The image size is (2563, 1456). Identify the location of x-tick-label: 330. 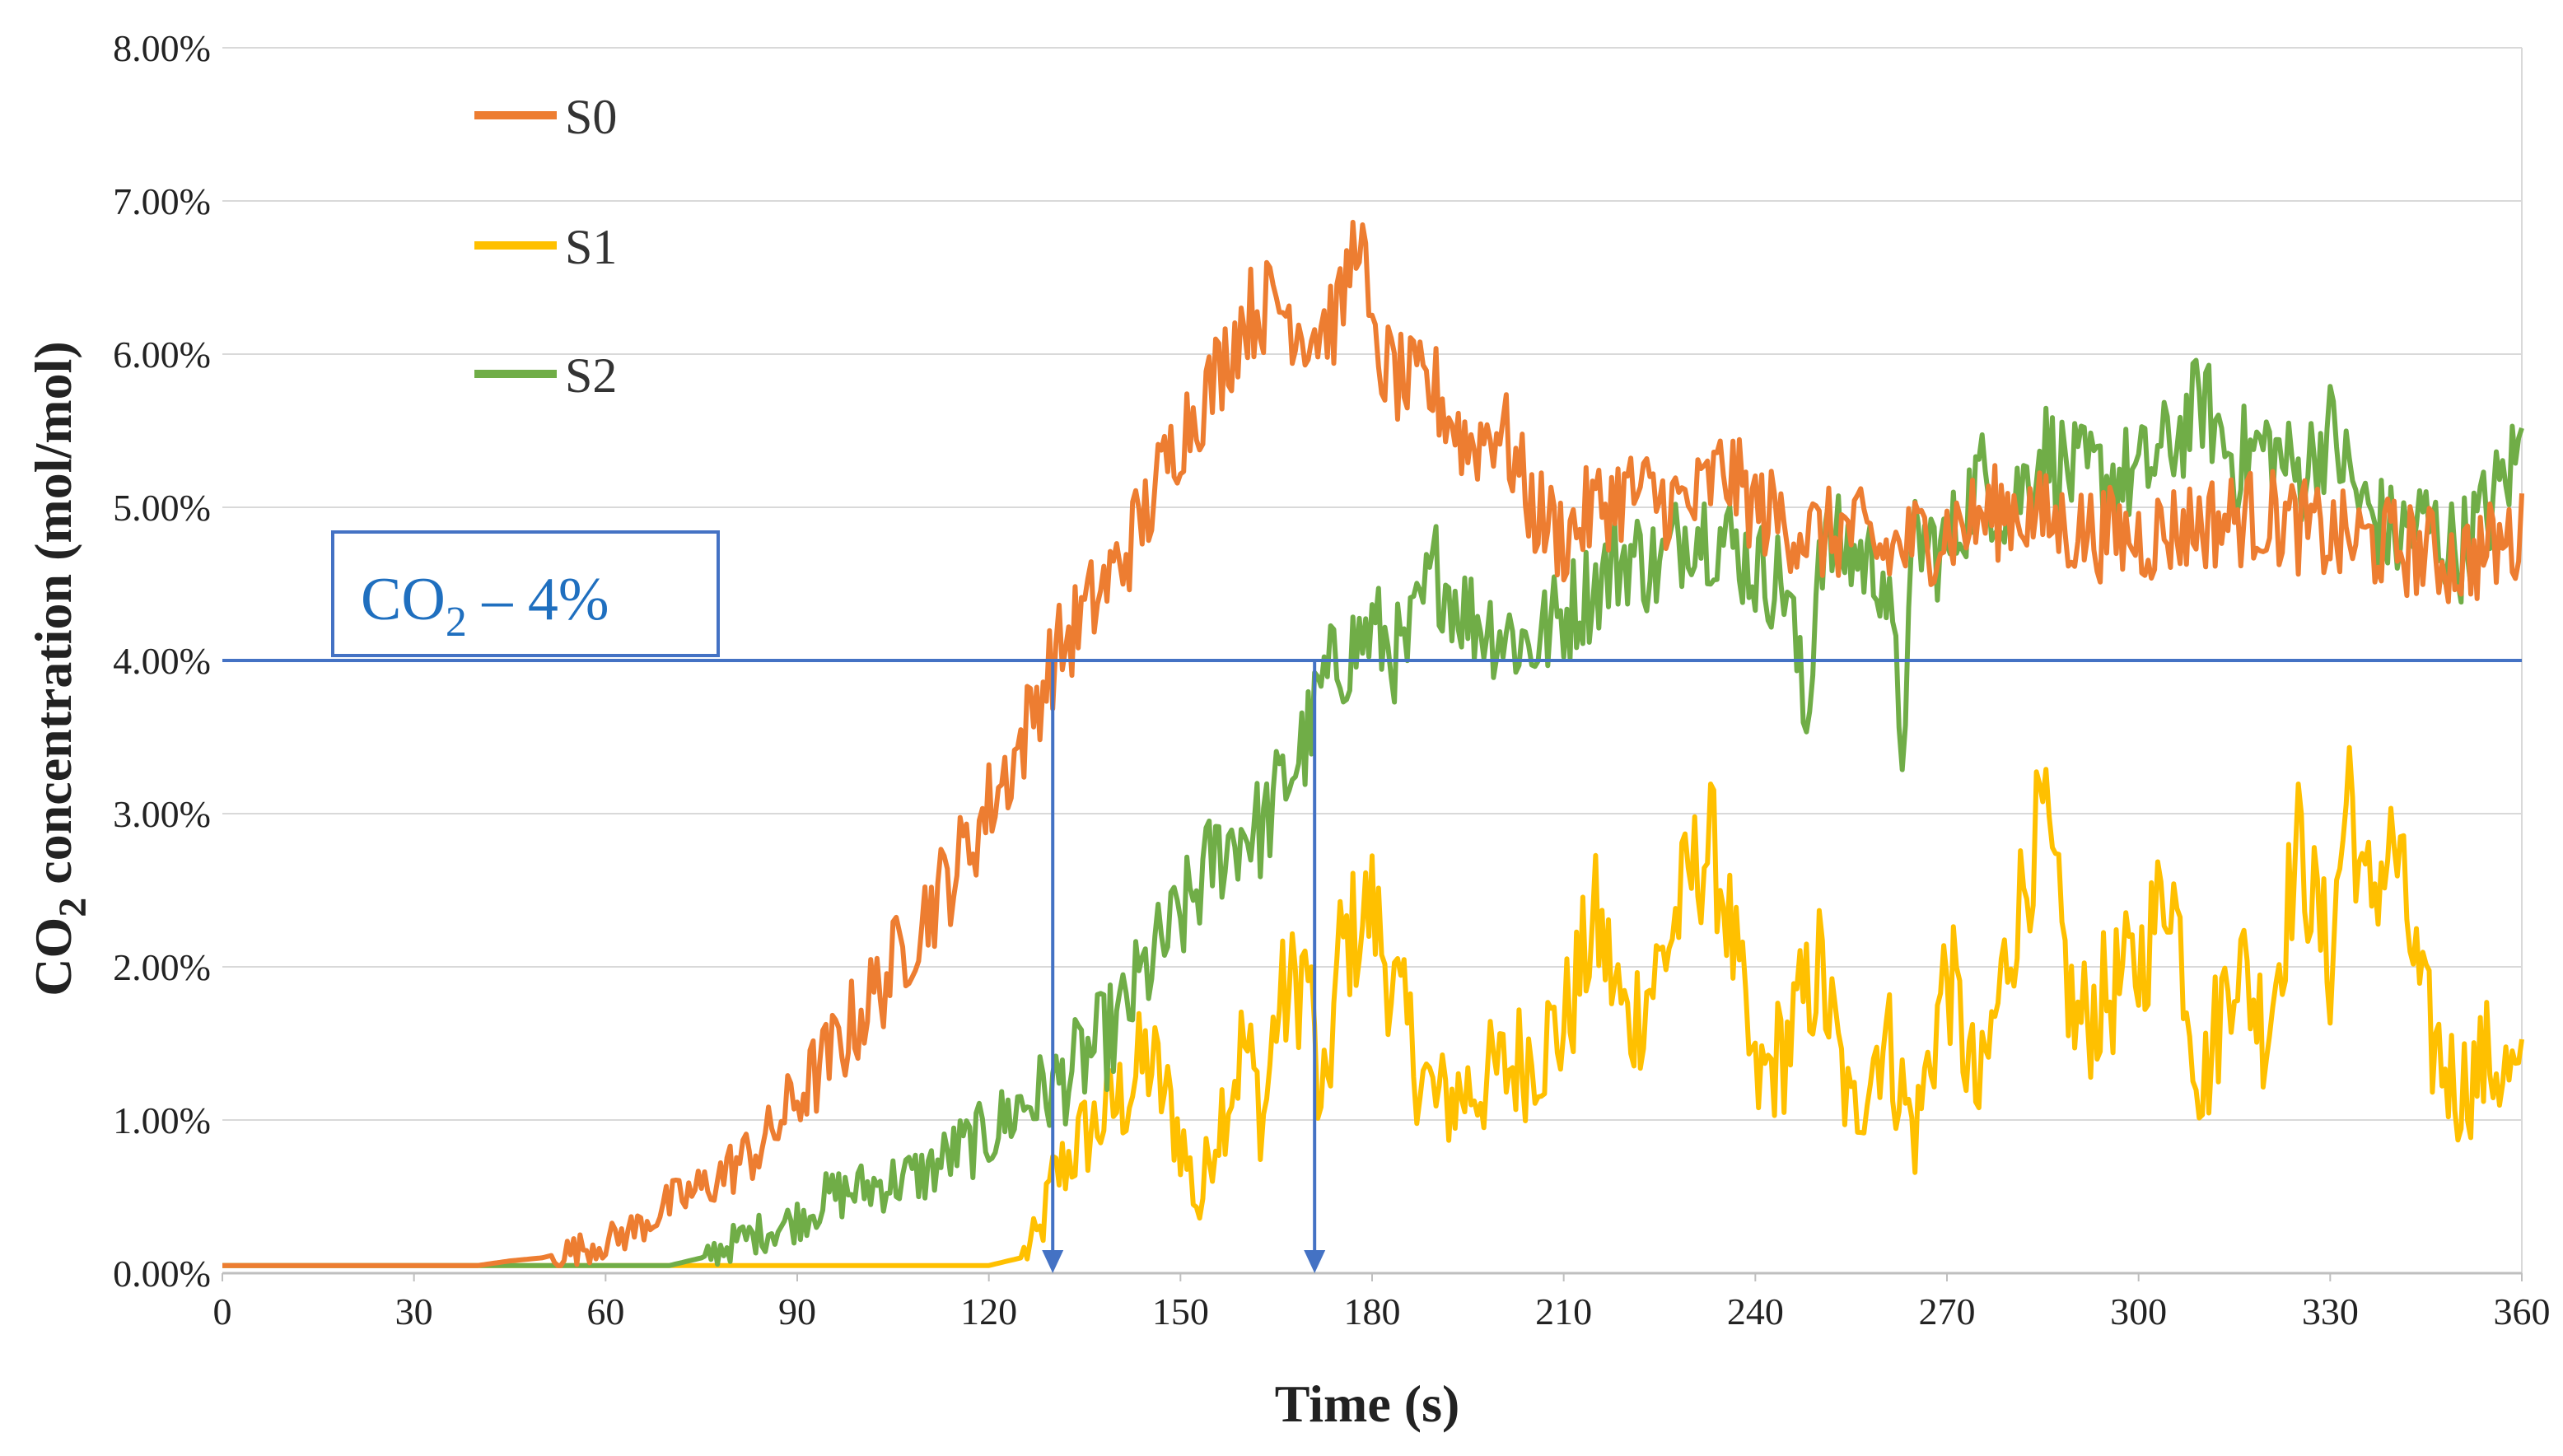
(2331, 1311).